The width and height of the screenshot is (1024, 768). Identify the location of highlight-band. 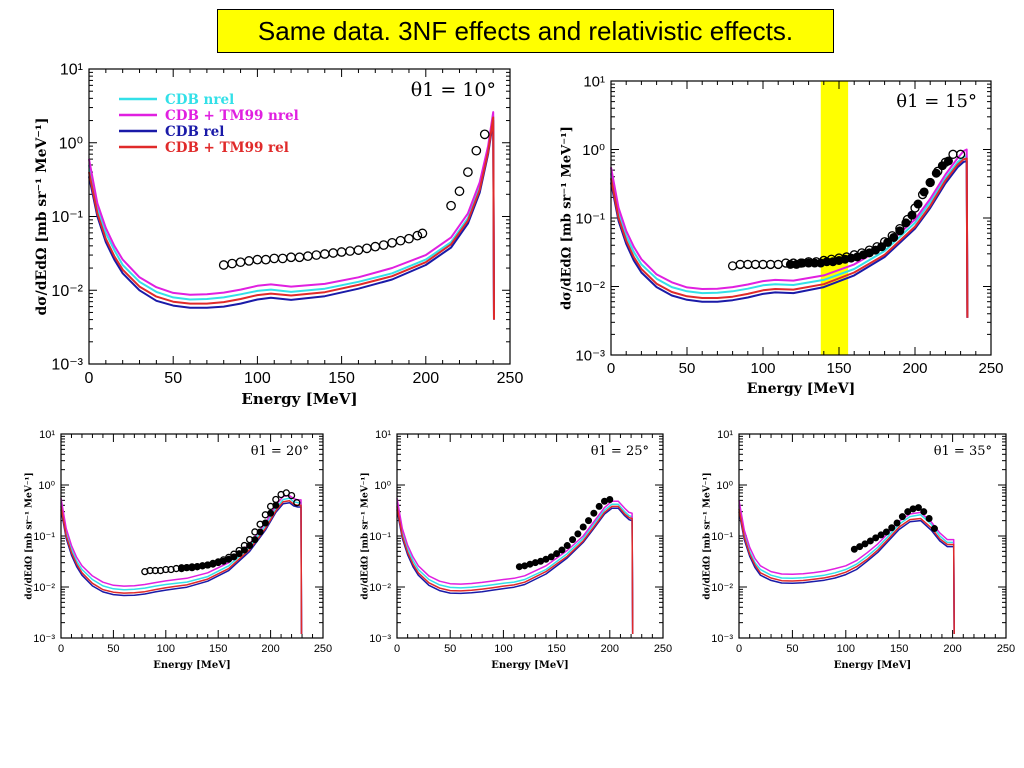
(834, 218).